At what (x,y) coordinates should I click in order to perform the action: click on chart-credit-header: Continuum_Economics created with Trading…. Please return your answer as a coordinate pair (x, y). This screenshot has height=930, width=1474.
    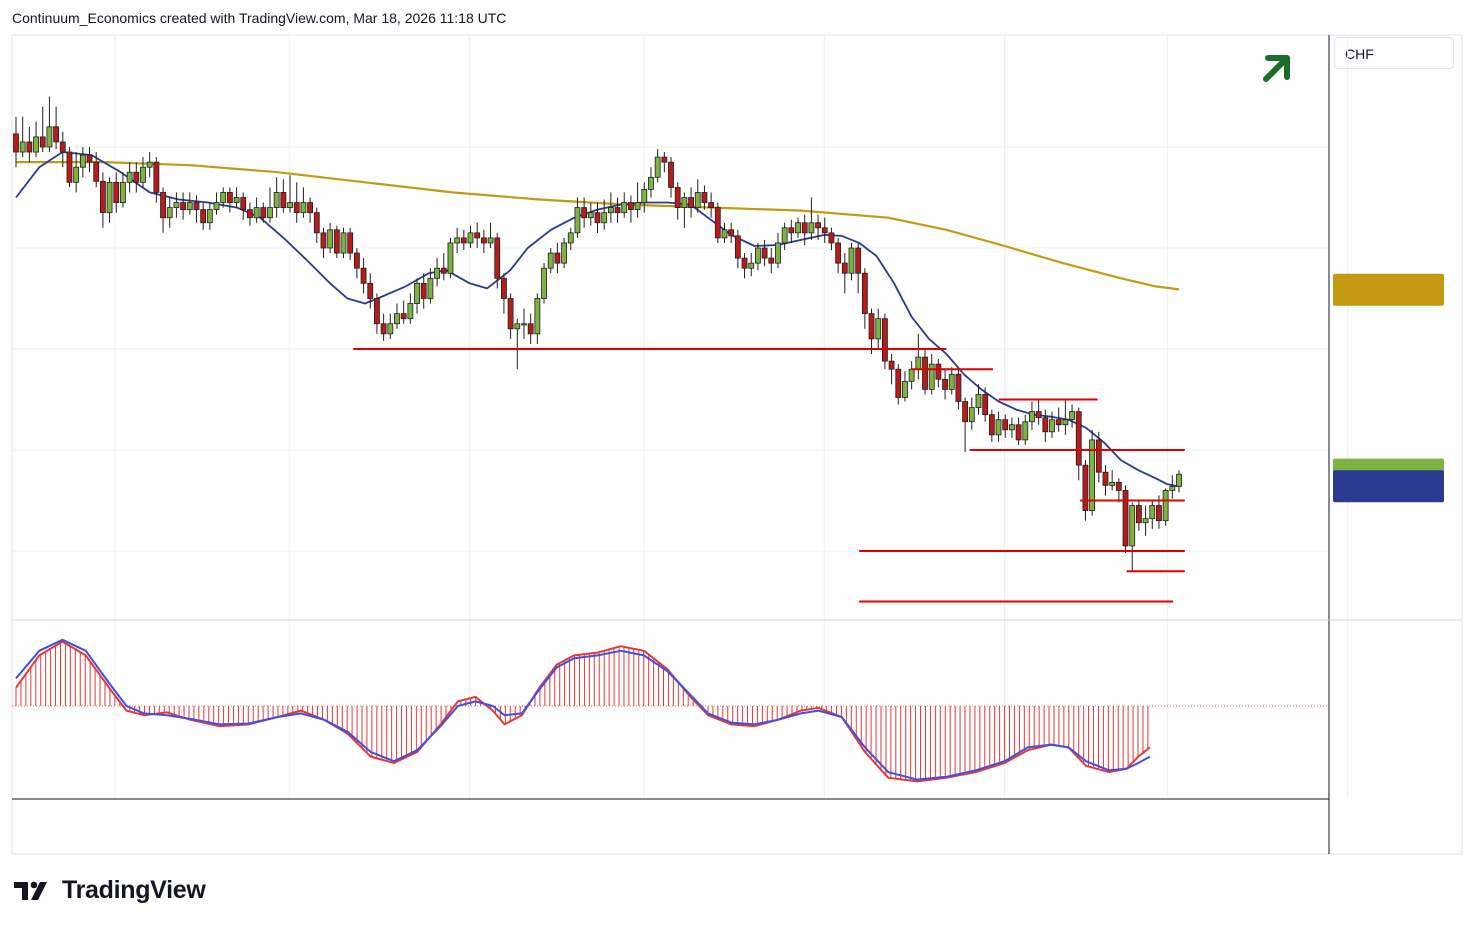
    Looking at the image, I should click on (259, 18).